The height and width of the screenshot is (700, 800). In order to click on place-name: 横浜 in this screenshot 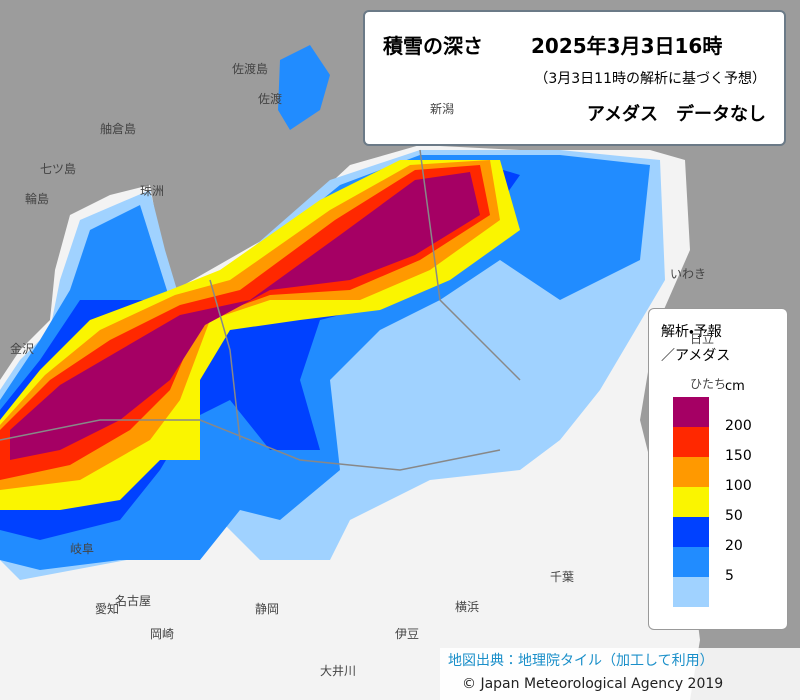, I will do `click(467, 607)`.